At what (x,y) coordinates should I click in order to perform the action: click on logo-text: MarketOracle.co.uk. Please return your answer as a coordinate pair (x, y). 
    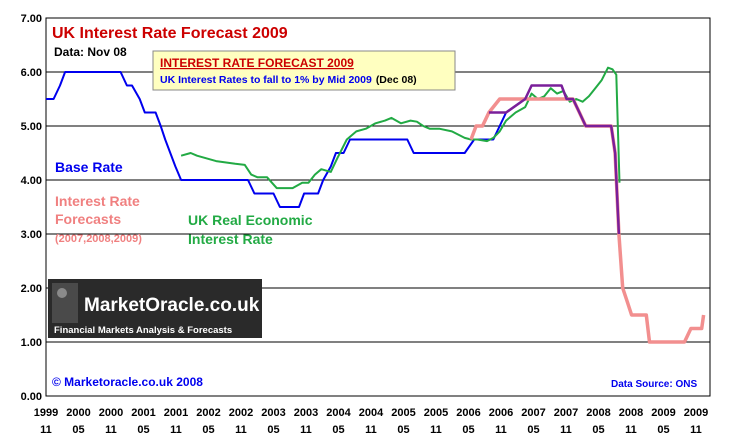
    Looking at the image, I should click on (172, 305).